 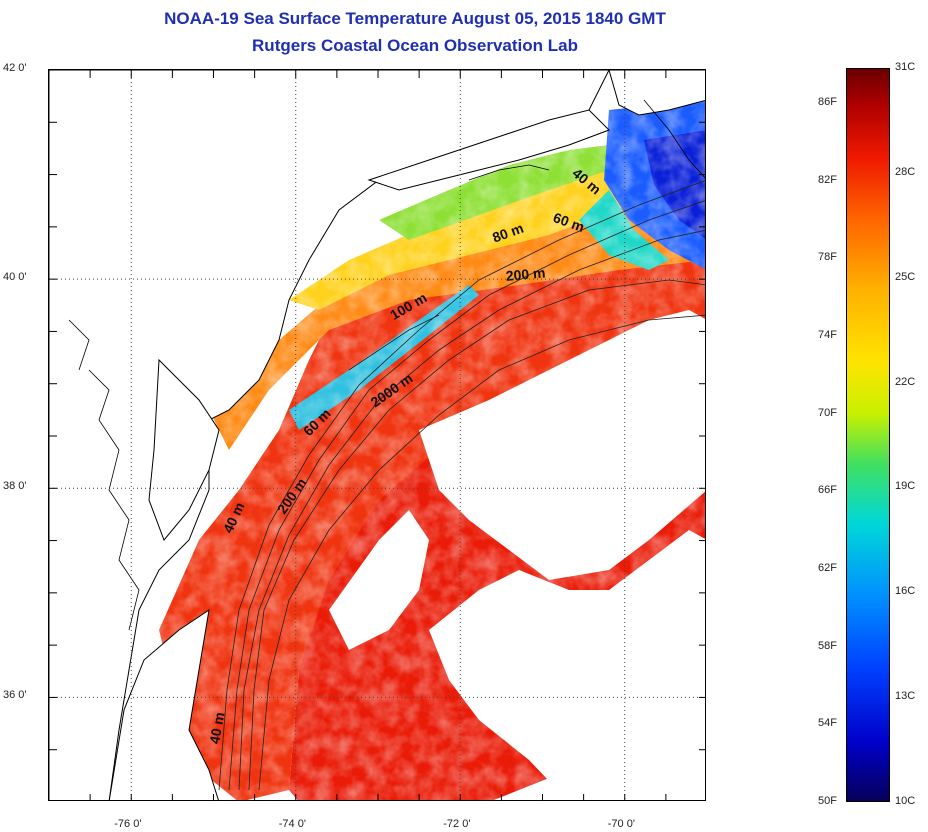 I want to click on longitude-tick-label: -74 0', so click(x=292, y=824).